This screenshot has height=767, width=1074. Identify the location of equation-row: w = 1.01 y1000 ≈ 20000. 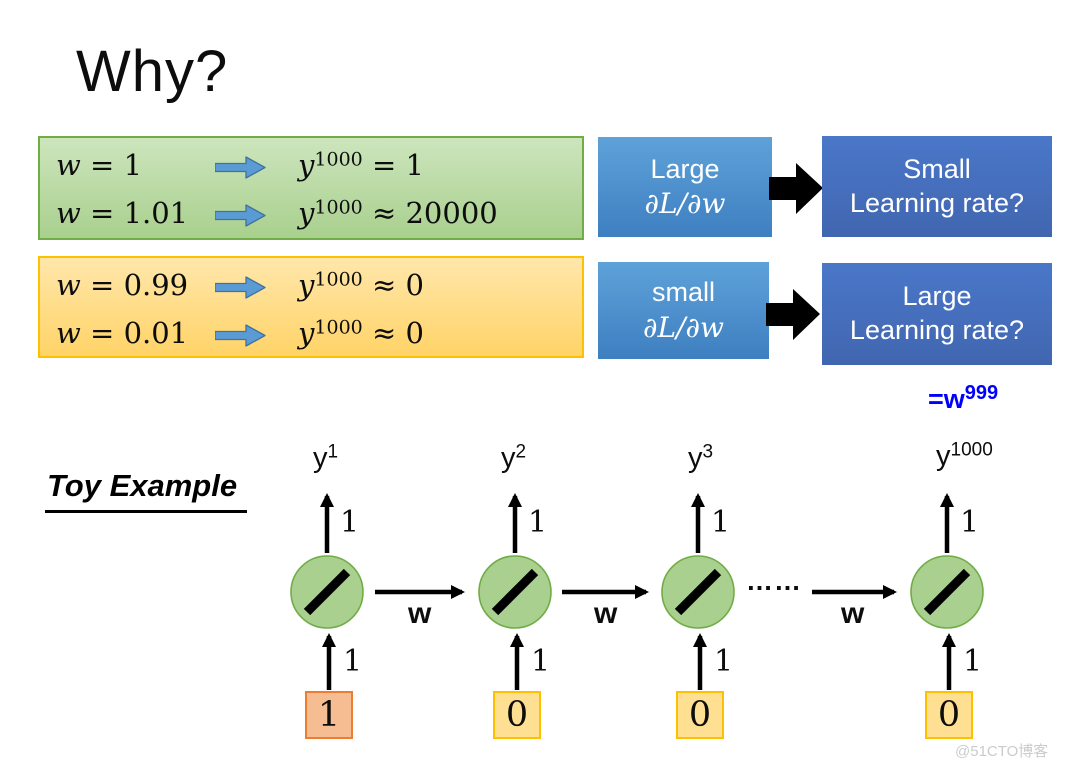
(311, 215).